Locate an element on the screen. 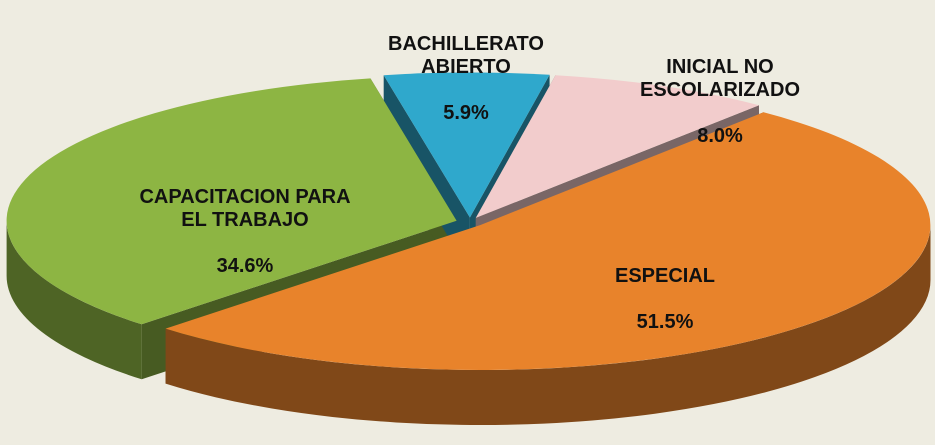 Image resolution: width=935 pixels, height=445 pixels. category-label: CAPACITACION PARA EL TRABAJO is located at coordinates (245, 208).